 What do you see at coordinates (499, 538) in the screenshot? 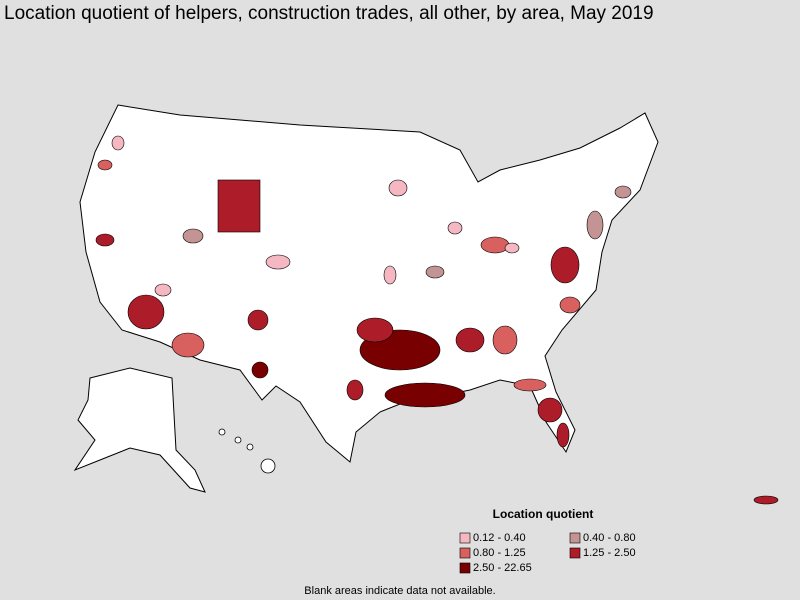
I see `legend-label: 0.12 - 0.40` at bounding box center [499, 538].